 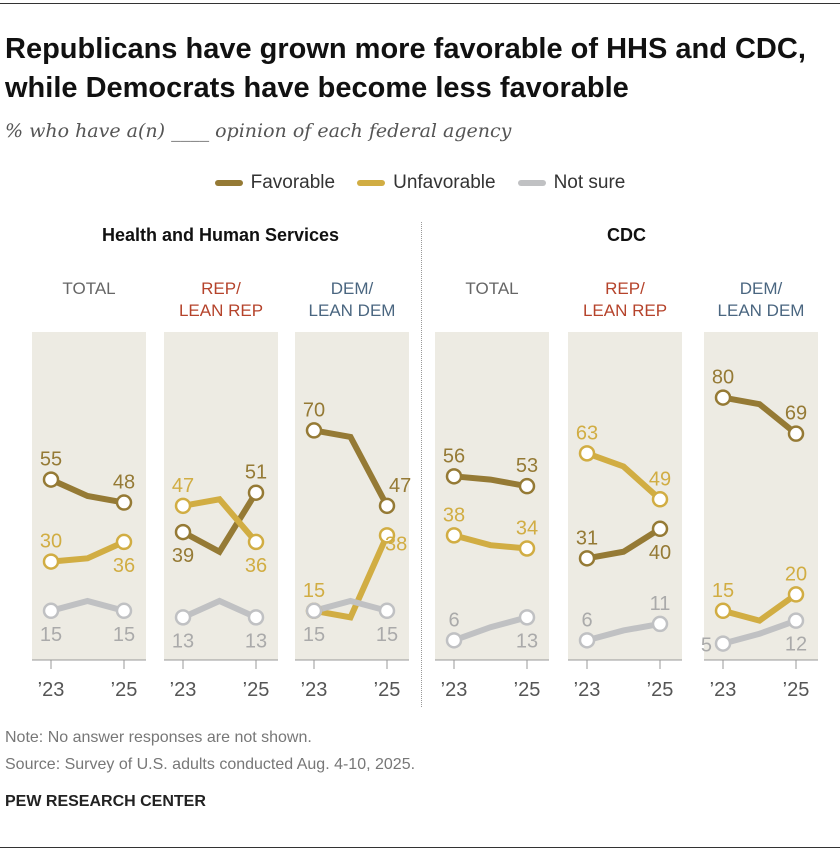 What do you see at coordinates (420, 3) in the screenshot?
I see `top-rule` at bounding box center [420, 3].